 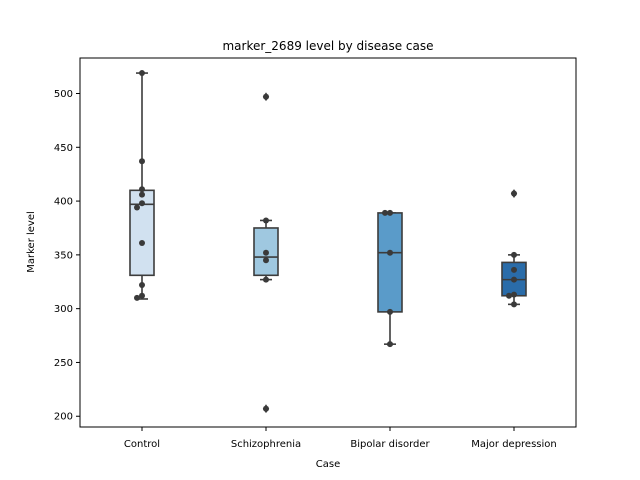 What do you see at coordinates (328, 464) in the screenshot?
I see `x-axis-label: Case` at bounding box center [328, 464].